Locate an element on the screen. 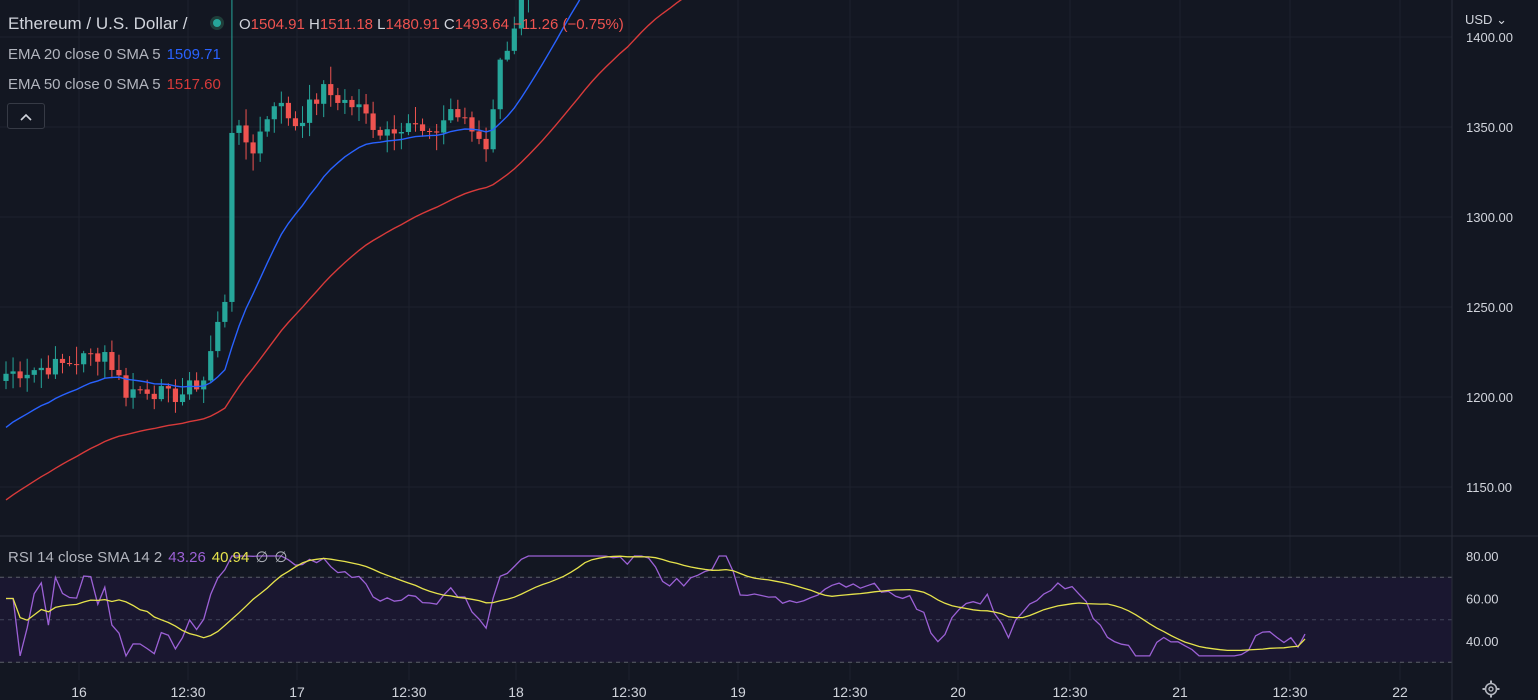 The image size is (1538, 700). x-tick-label: 19 is located at coordinates (738, 692).